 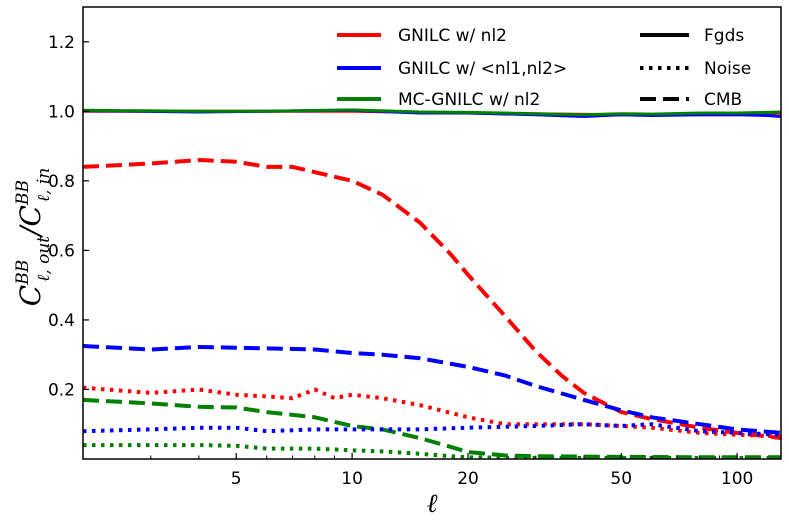 I want to click on x-tick-label: 20, so click(x=468, y=479).